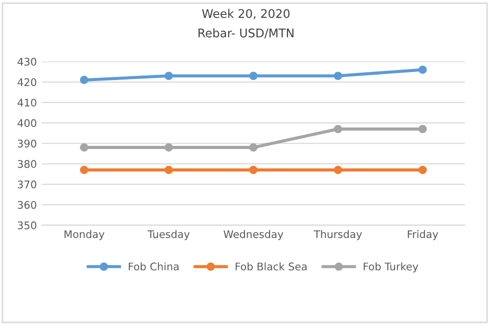  I want to click on y-tick-label: 370, so click(27, 184).